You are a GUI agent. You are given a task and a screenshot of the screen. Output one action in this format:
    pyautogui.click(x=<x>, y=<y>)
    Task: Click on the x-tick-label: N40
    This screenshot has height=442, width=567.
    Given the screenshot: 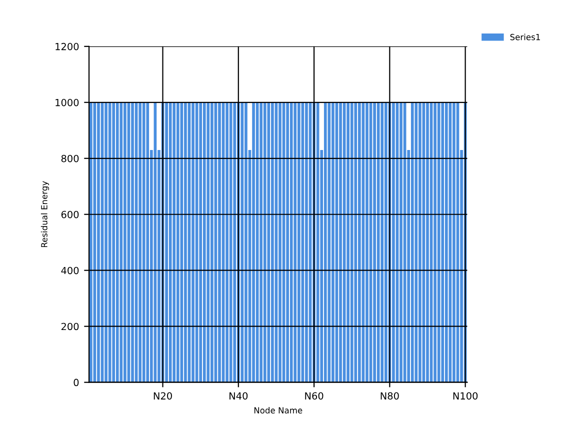 What is the action you would take?
    pyautogui.click(x=239, y=396)
    